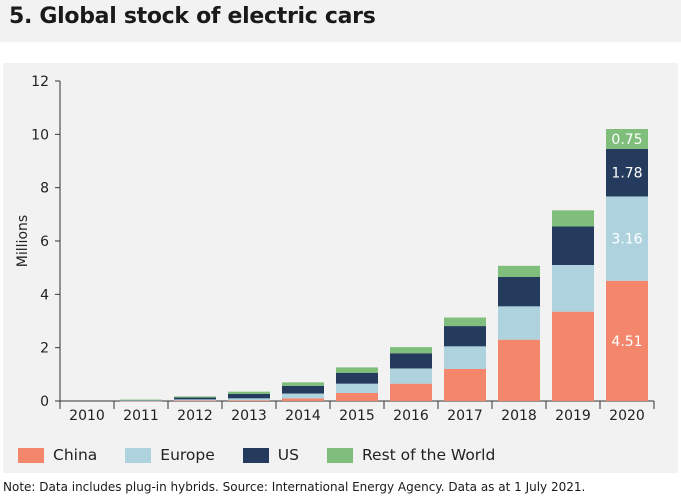 The image size is (681, 500). I want to click on bar-europe-2018, so click(519, 323).